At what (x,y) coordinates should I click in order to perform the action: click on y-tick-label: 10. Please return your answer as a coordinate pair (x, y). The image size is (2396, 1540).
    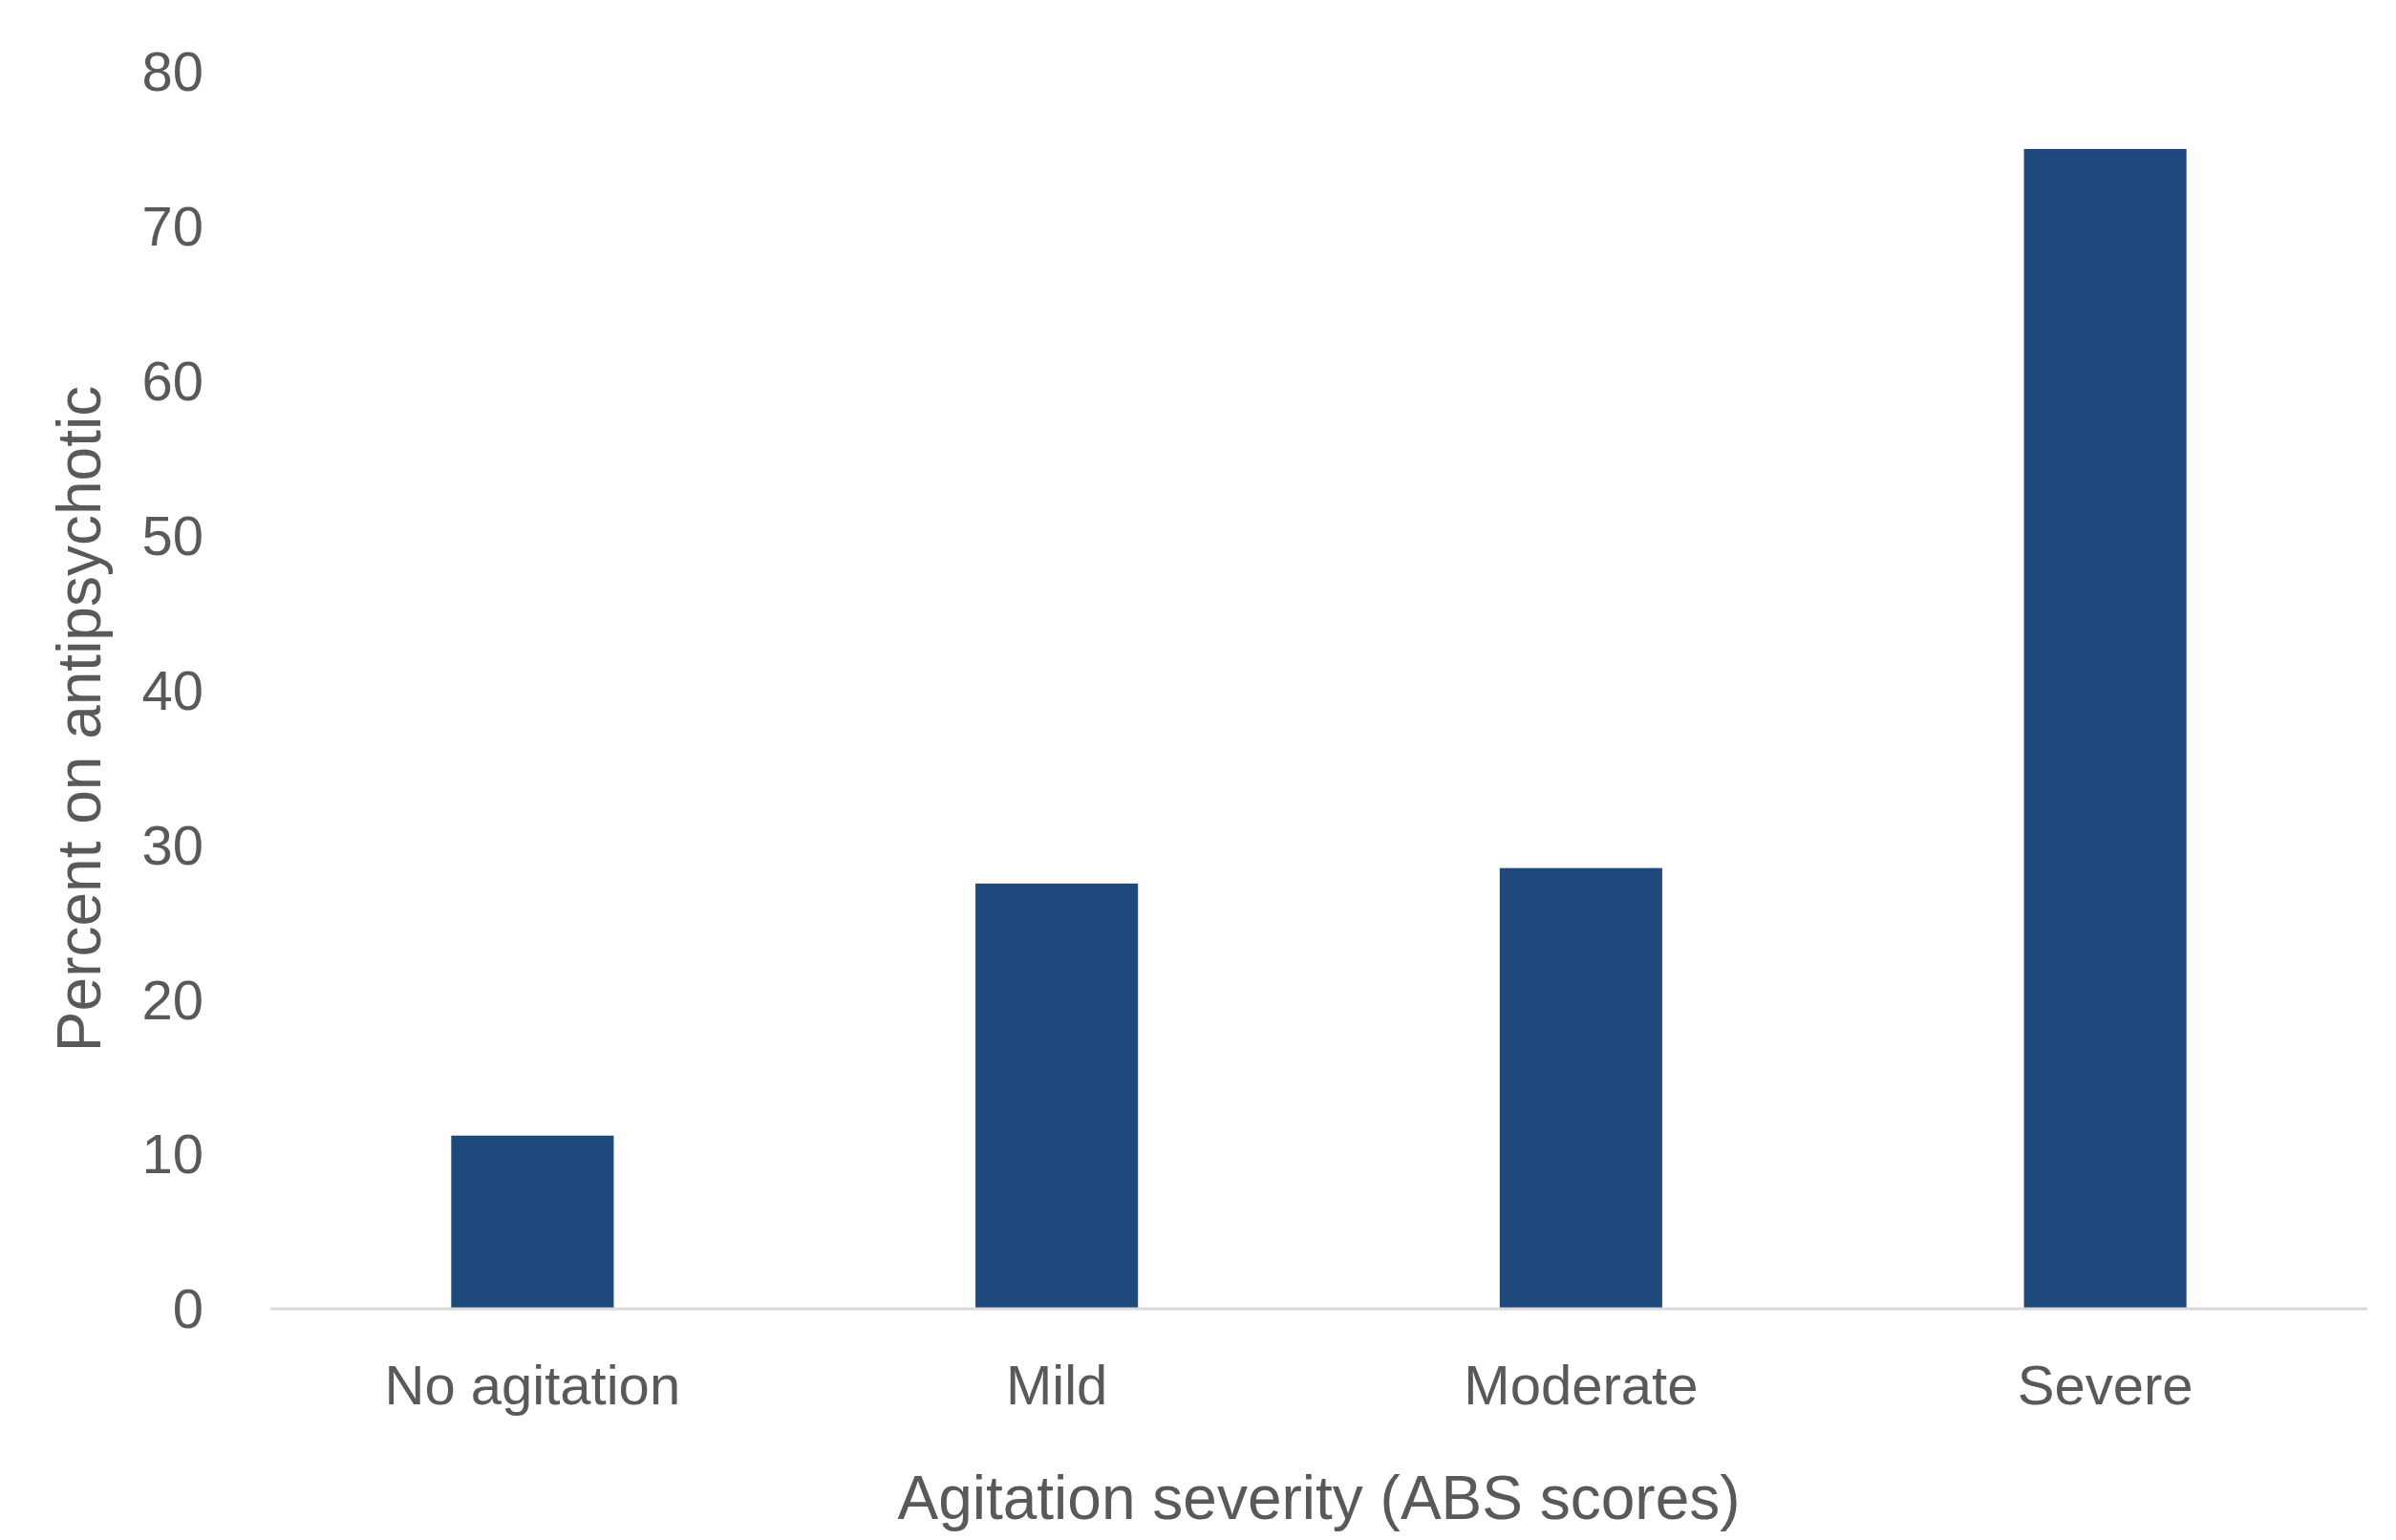
    Looking at the image, I should click on (172, 1154).